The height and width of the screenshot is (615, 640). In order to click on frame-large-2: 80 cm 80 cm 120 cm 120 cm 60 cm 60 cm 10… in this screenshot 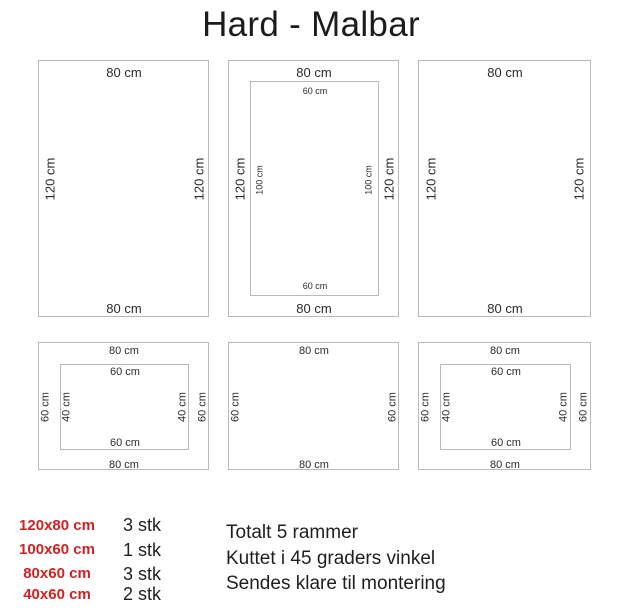, I will do `click(313, 188)`.